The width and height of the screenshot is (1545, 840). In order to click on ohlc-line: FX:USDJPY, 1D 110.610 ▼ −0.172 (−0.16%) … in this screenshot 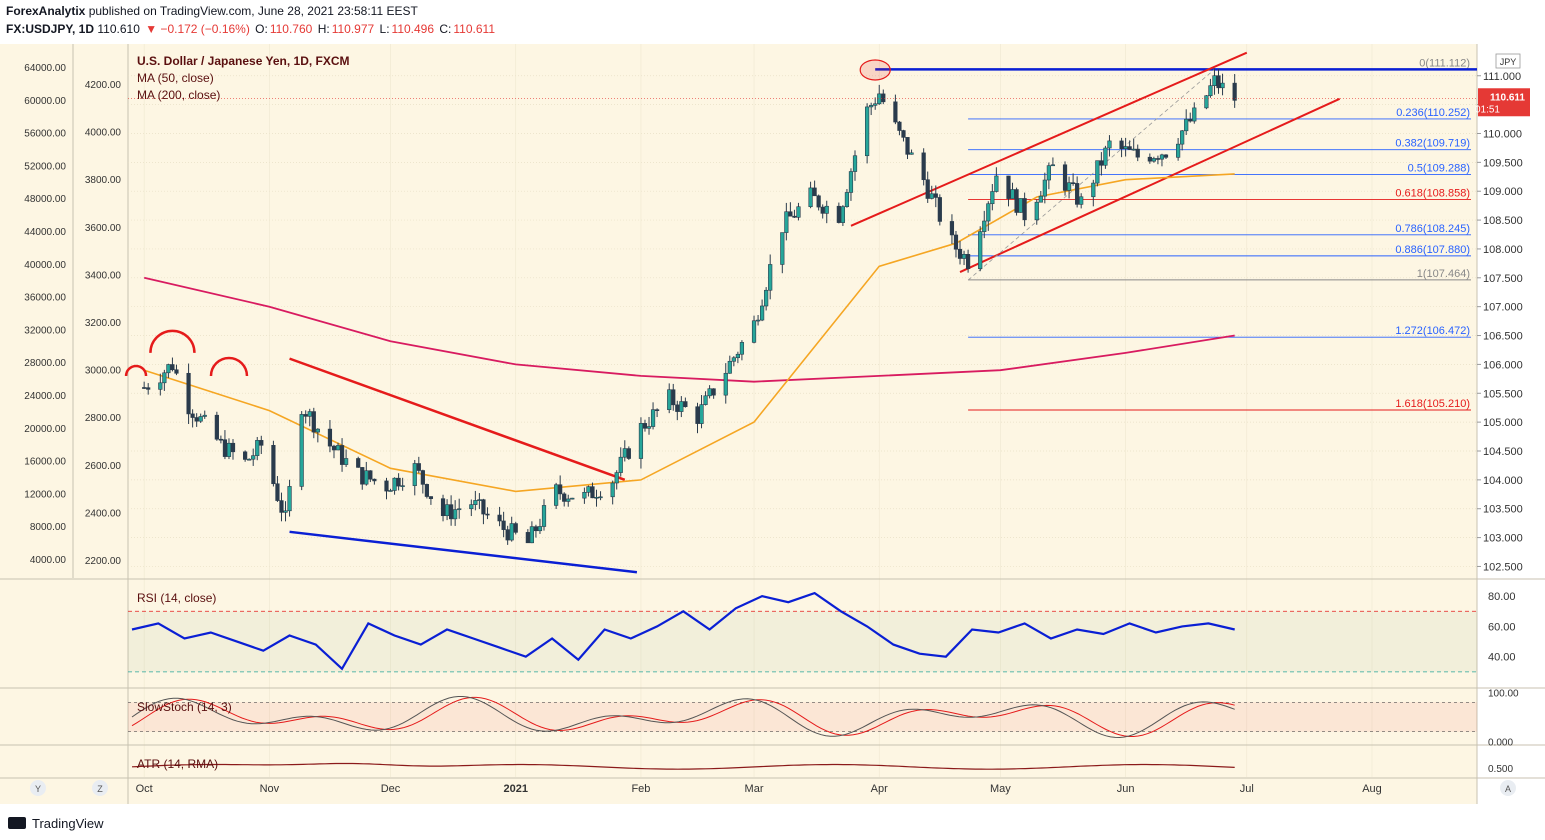, I will do `click(251, 29)`.